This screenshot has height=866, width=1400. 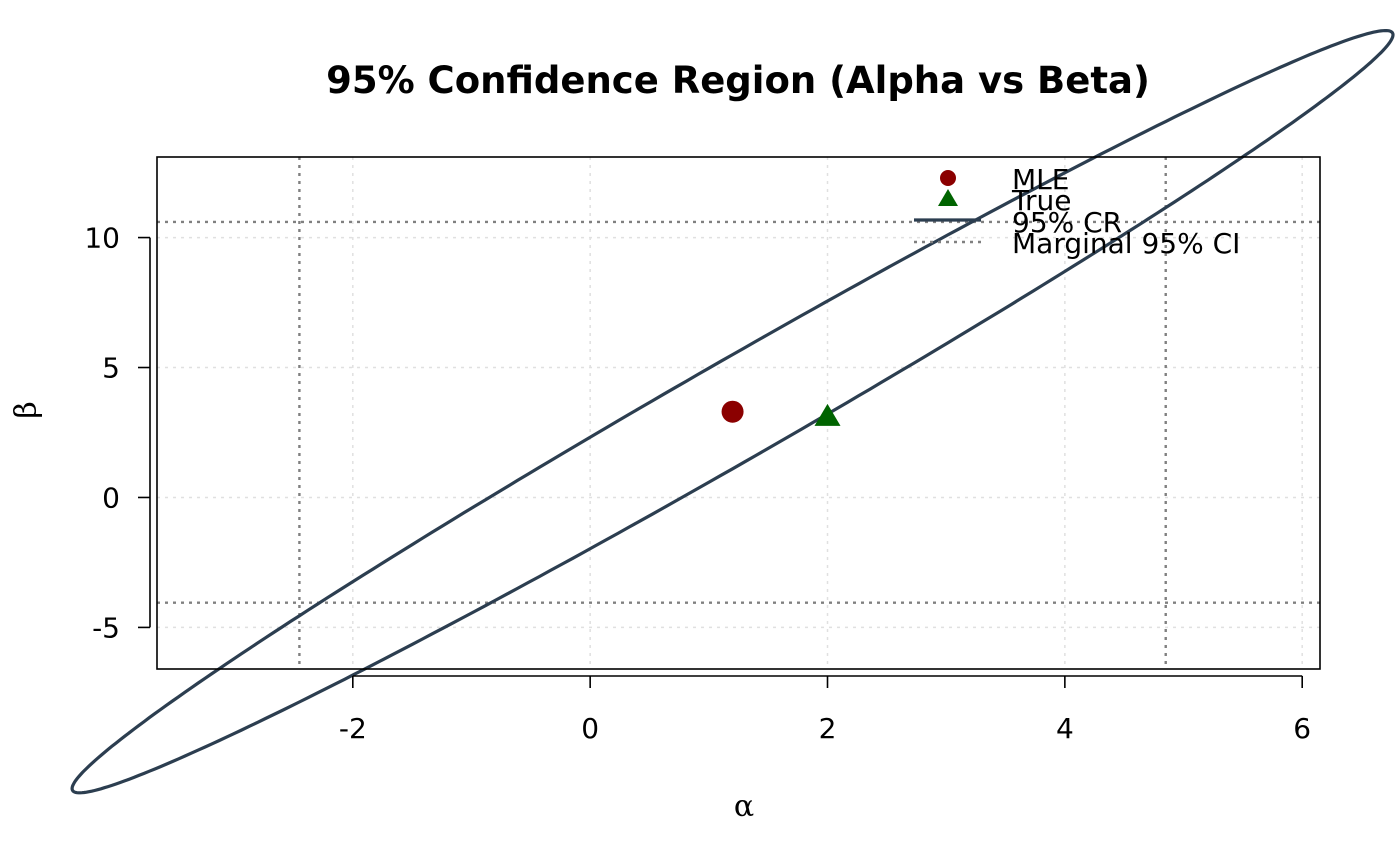 What do you see at coordinates (117, 433) in the screenshot?
I see `y-axis: -5 0 5 10` at bounding box center [117, 433].